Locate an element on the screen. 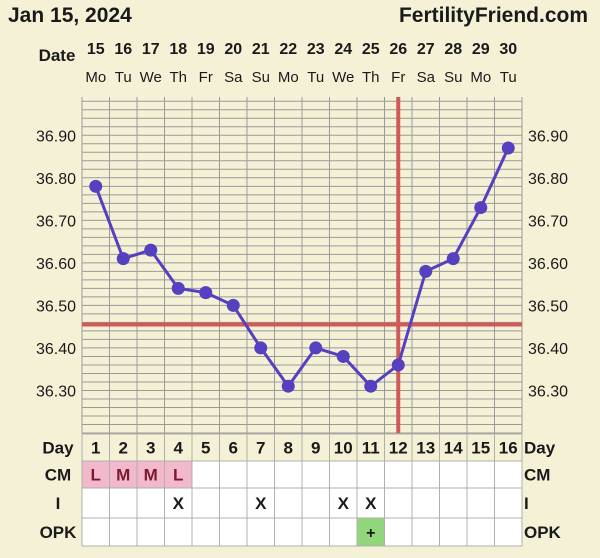 The height and width of the screenshot is (558, 600). date-label: 24 is located at coordinates (343, 49).